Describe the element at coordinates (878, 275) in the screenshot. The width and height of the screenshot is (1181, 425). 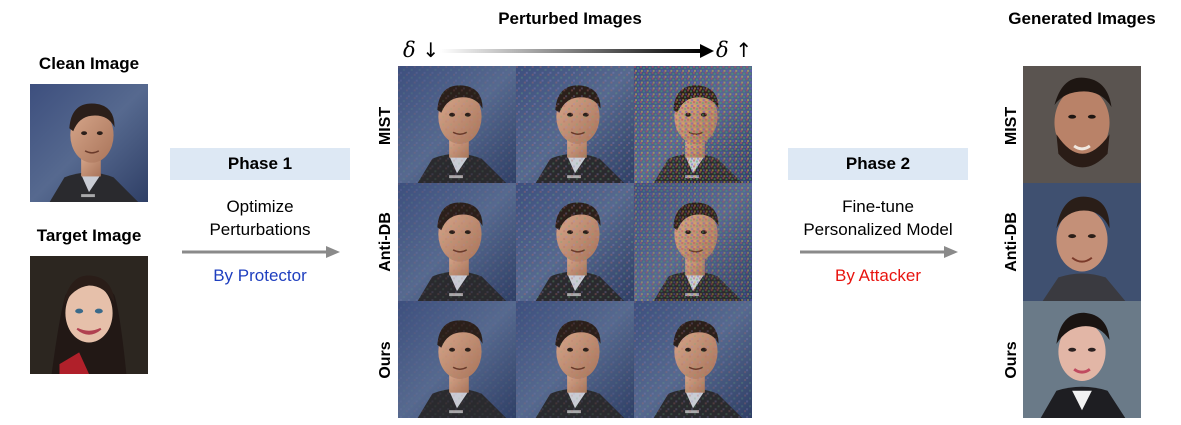
I see `phase2-byline: By Attacker` at that location.